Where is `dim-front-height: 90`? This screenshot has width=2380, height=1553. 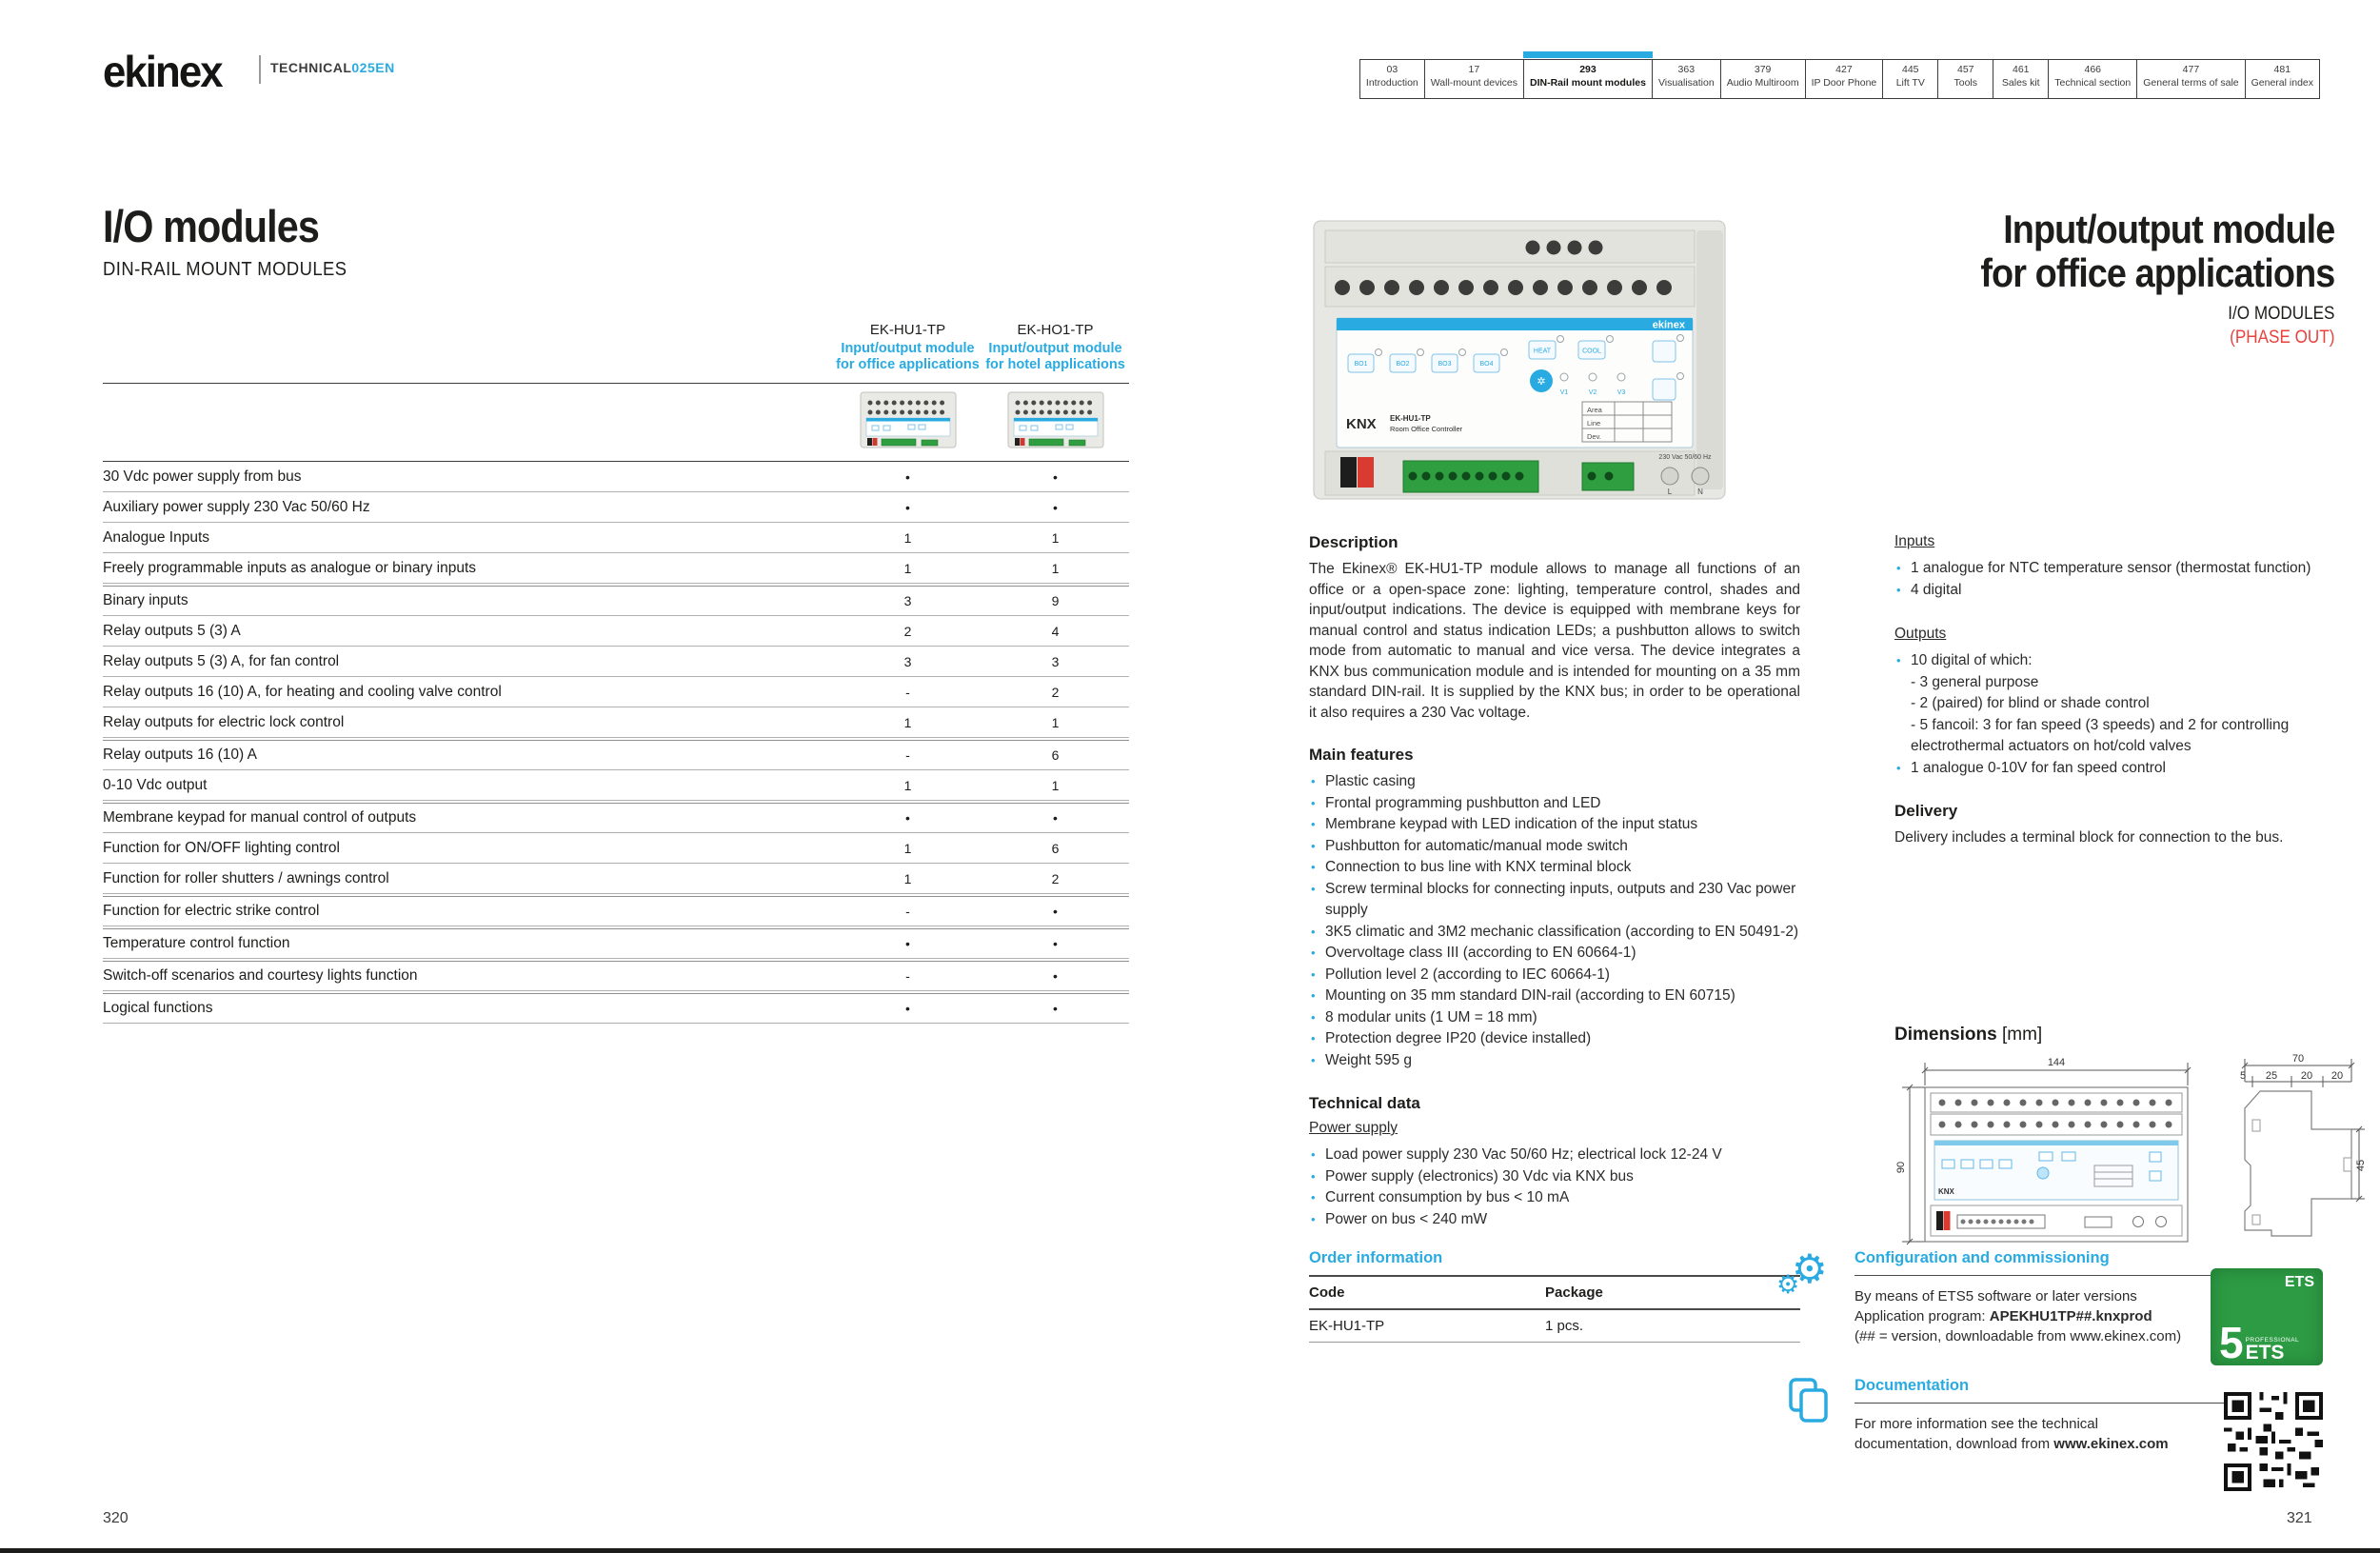
dim-front-height: 90 is located at coordinates (1901, 1167).